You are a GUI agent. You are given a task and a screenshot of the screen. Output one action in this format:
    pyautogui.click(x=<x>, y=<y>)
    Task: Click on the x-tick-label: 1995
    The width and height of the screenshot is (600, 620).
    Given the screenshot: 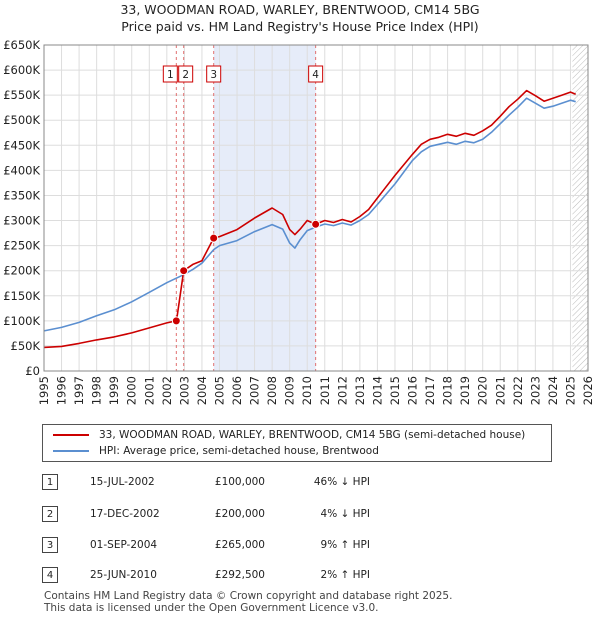 What is the action you would take?
    pyautogui.click(x=44, y=390)
    